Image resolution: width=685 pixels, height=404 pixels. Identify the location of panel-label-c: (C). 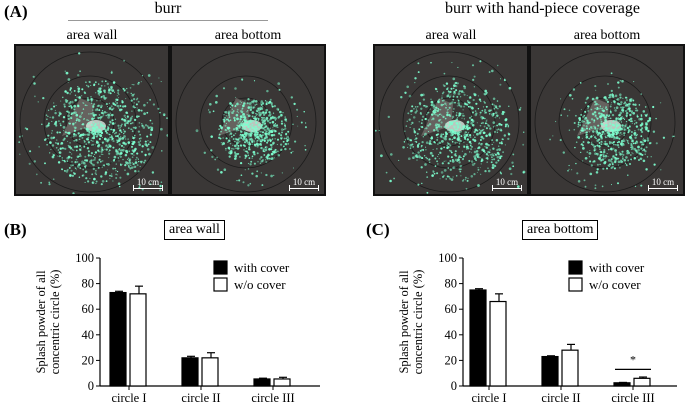
(378, 229).